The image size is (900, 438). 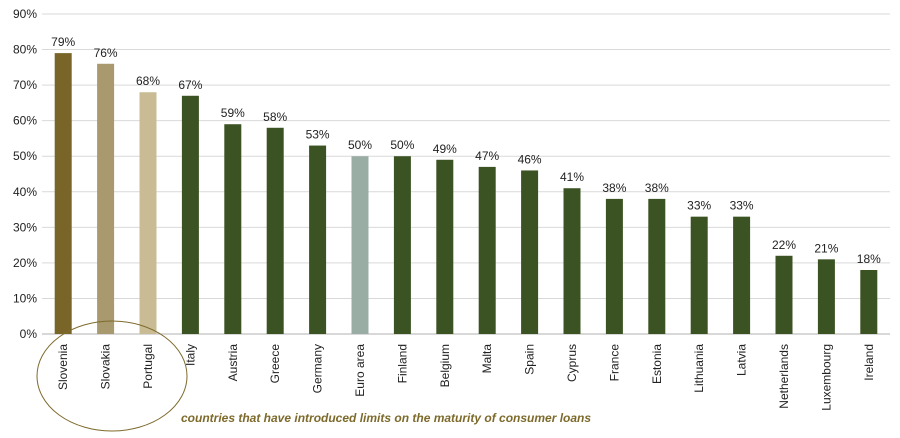 What do you see at coordinates (487, 359) in the screenshot?
I see `category-label: Malta` at bounding box center [487, 359].